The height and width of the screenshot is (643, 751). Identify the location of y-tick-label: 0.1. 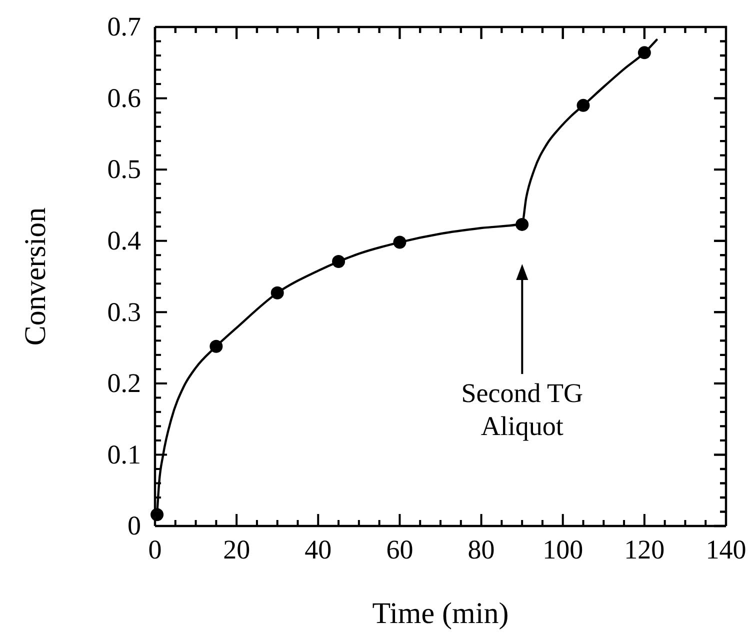
(124, 454).